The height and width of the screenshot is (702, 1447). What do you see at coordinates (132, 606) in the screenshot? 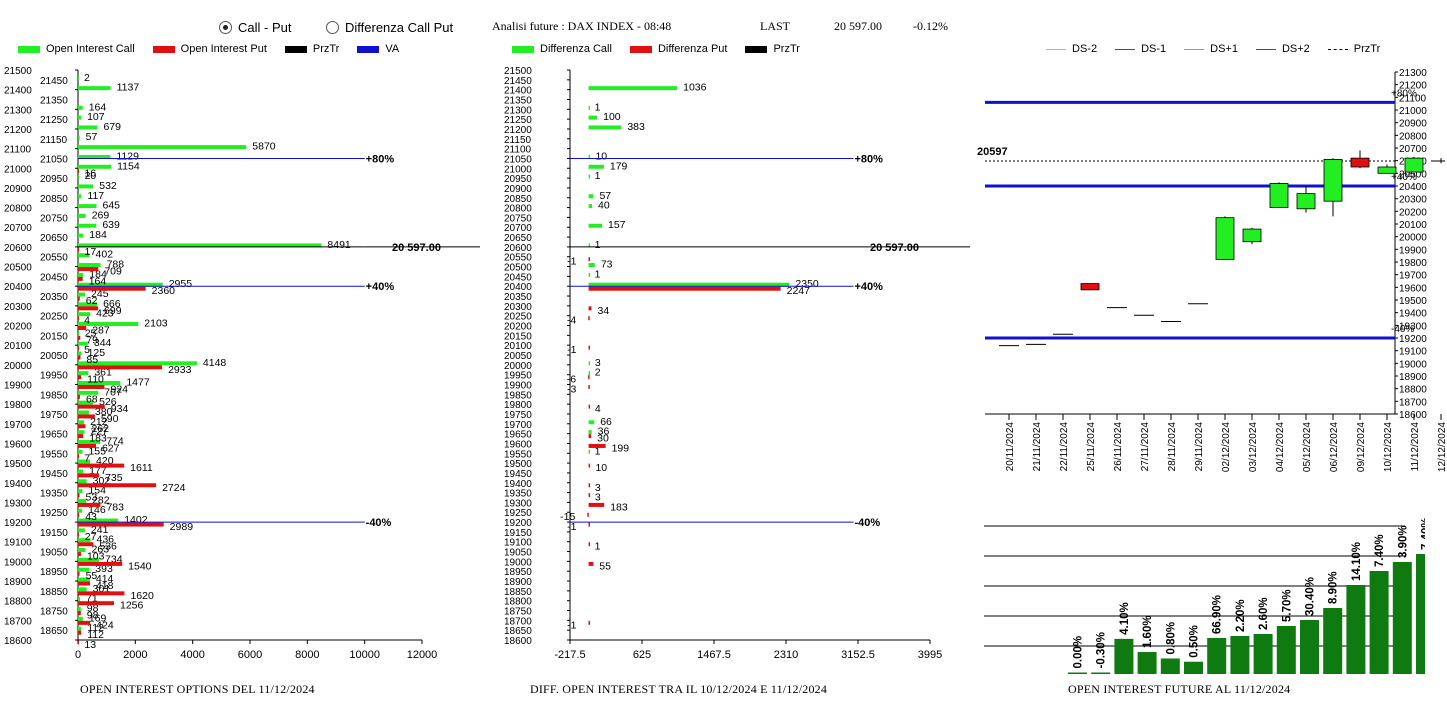
I see `put-value-label: 1256` at bounding box center [132, 606].